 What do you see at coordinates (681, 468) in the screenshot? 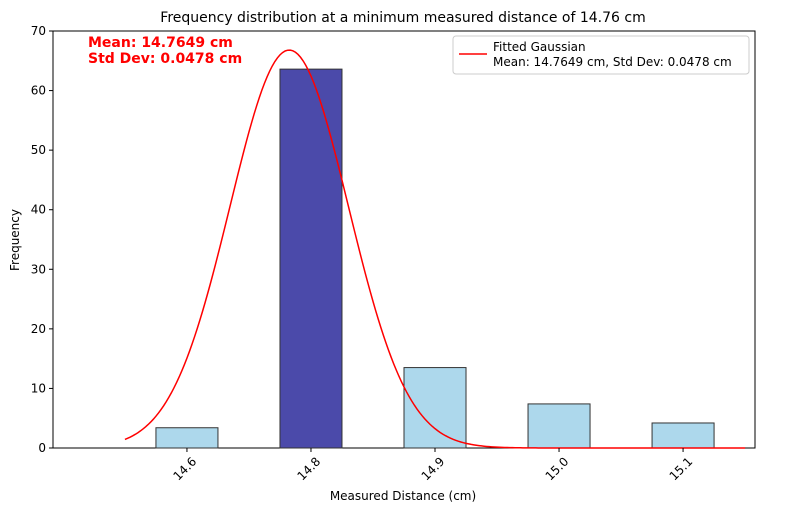
I see `x-tick-label: 15.1` at bounding box center [681, 468].